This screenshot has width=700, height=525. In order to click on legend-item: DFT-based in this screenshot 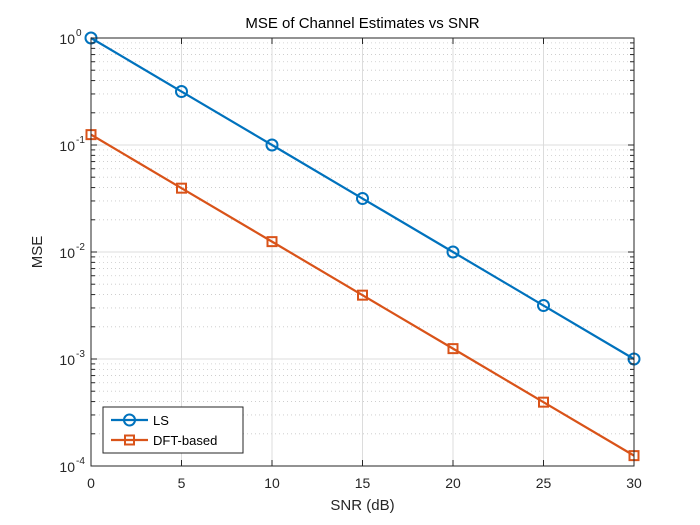, I will do `click(164, 440)`.